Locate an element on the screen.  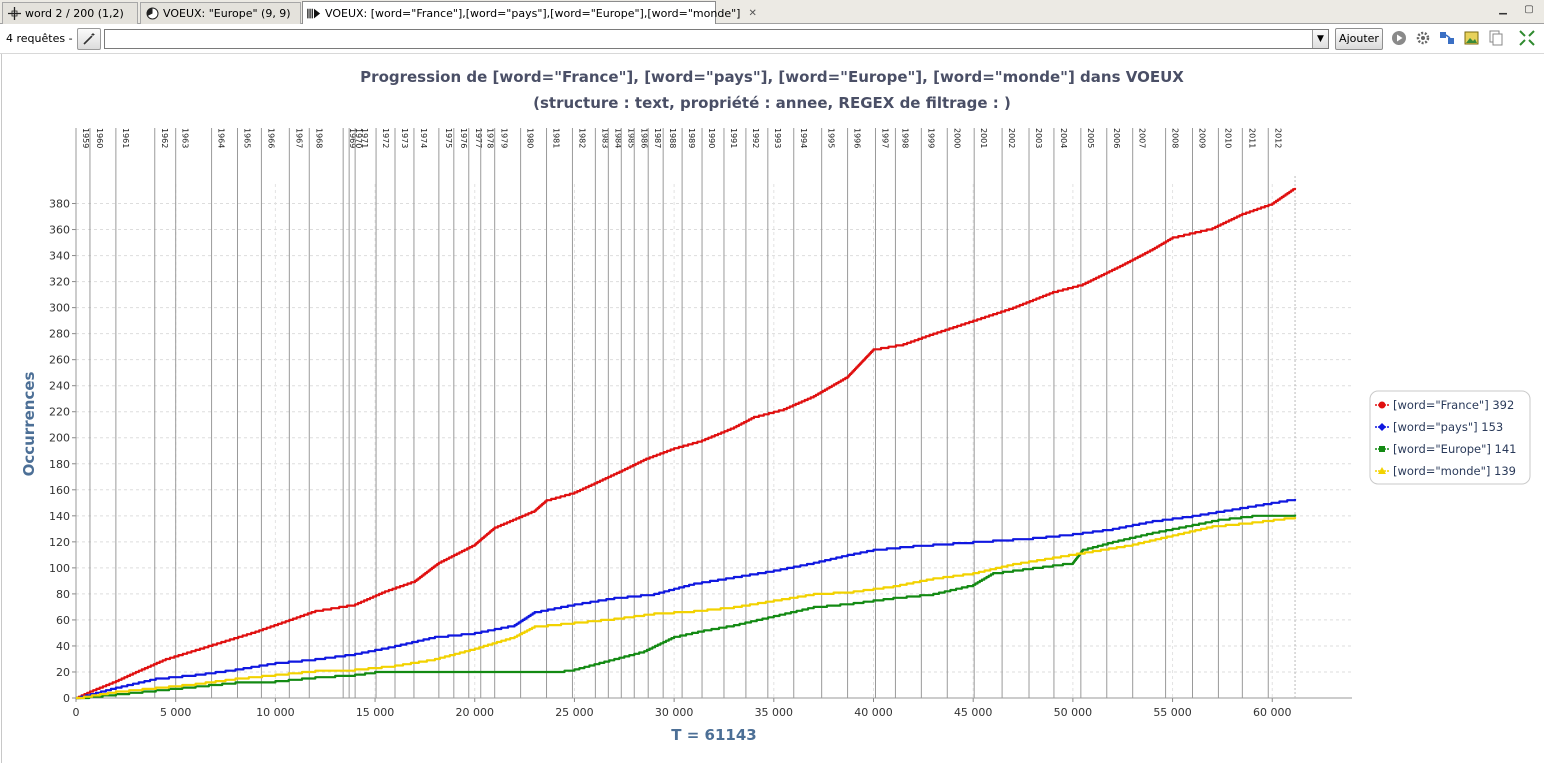
year-marker-label: 1990 is located at coordinates (711, 138).